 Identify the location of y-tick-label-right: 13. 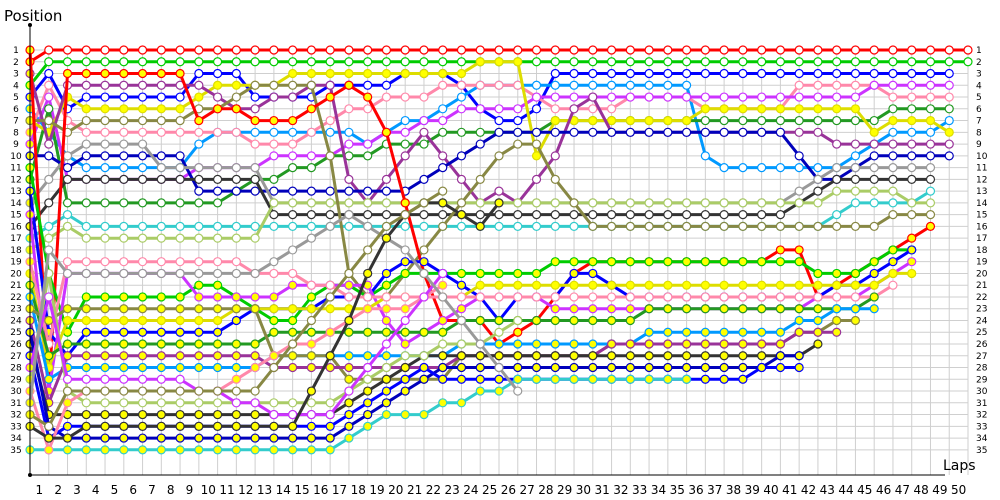
(981, 192).